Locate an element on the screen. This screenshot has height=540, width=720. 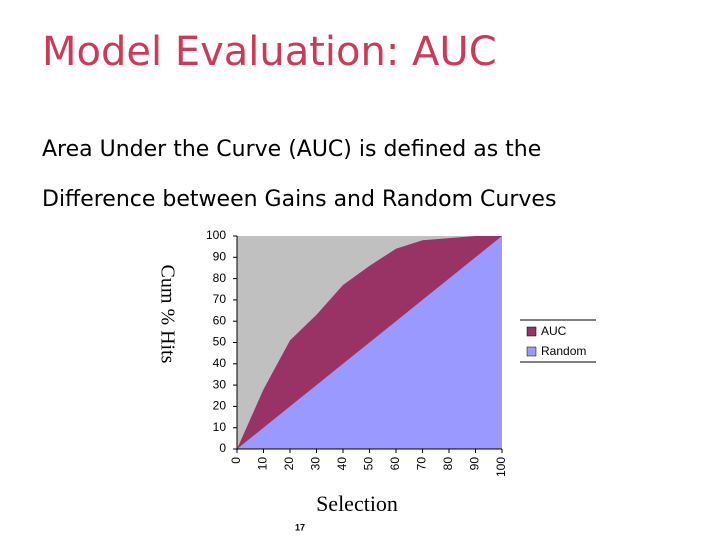
x-tick-label: 40 is located at coordinates (342, 464).